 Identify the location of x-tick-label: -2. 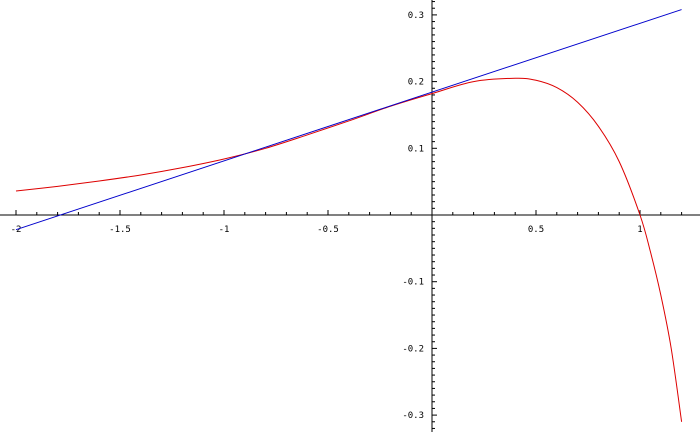
(16, 230).